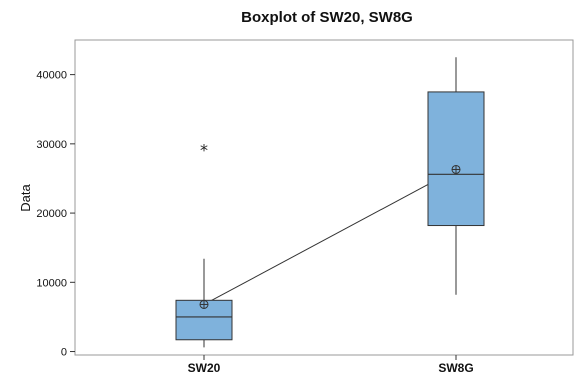 The width and height of the screenshot is (576, 375). What do you see at coordinates (455, 368) in the screenshot?
I see `x-category-label: SW8G` at bounding box center [455, 368].